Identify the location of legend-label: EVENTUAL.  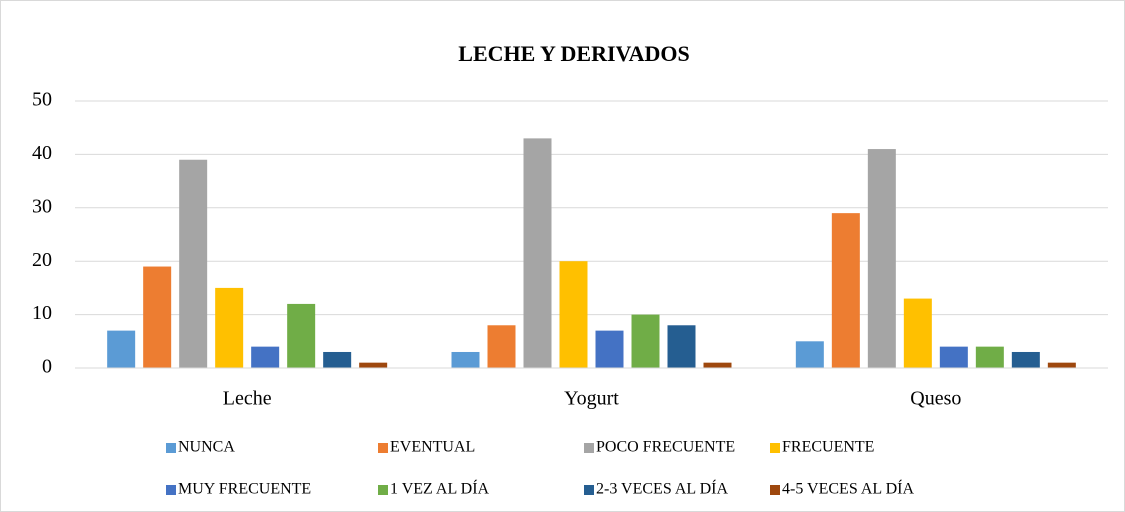
(432, 447).